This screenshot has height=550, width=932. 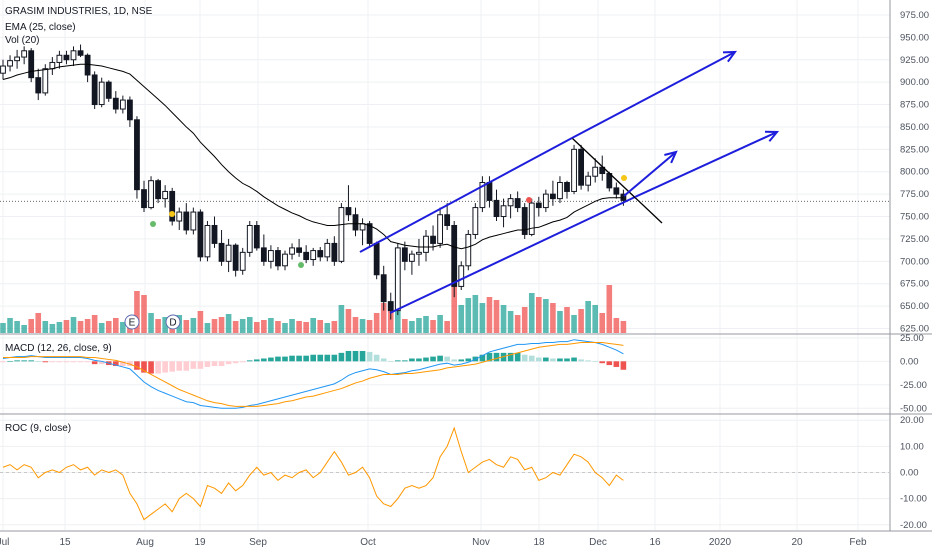 What do you see at coordinates (22, 40) in the screenshot?
I see `vol-legend: Vol (20)` at bounding box center [22, 40].